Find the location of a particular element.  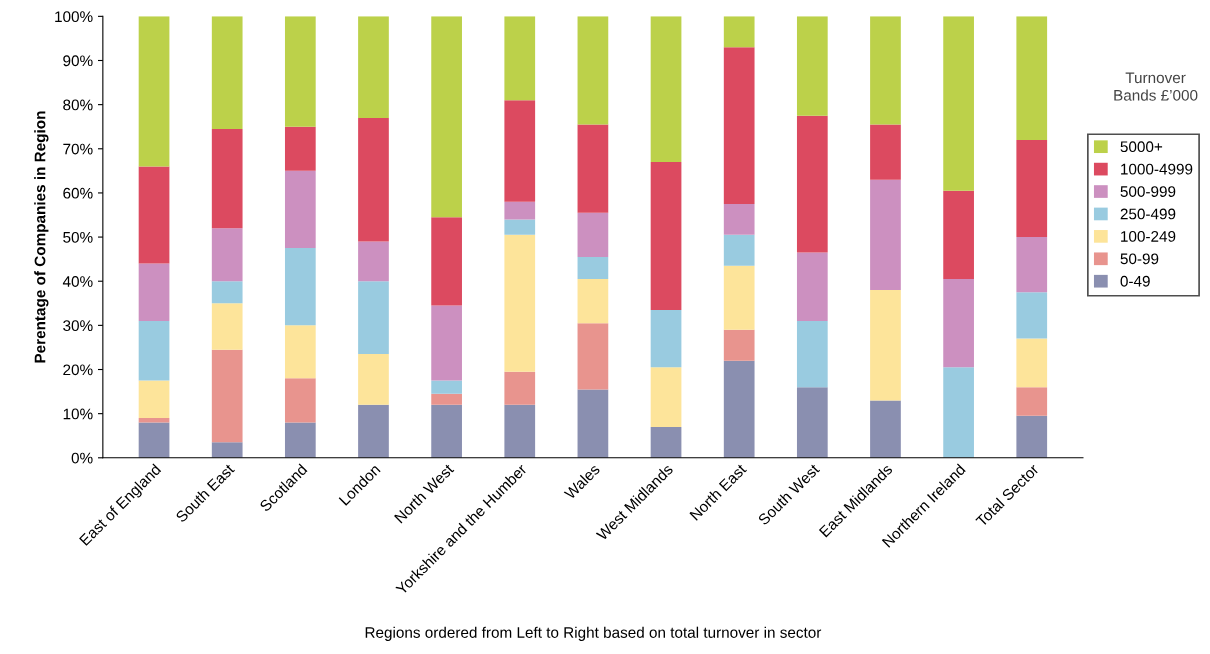

y-tick-label: 30% is located at coordinates (78, 326).